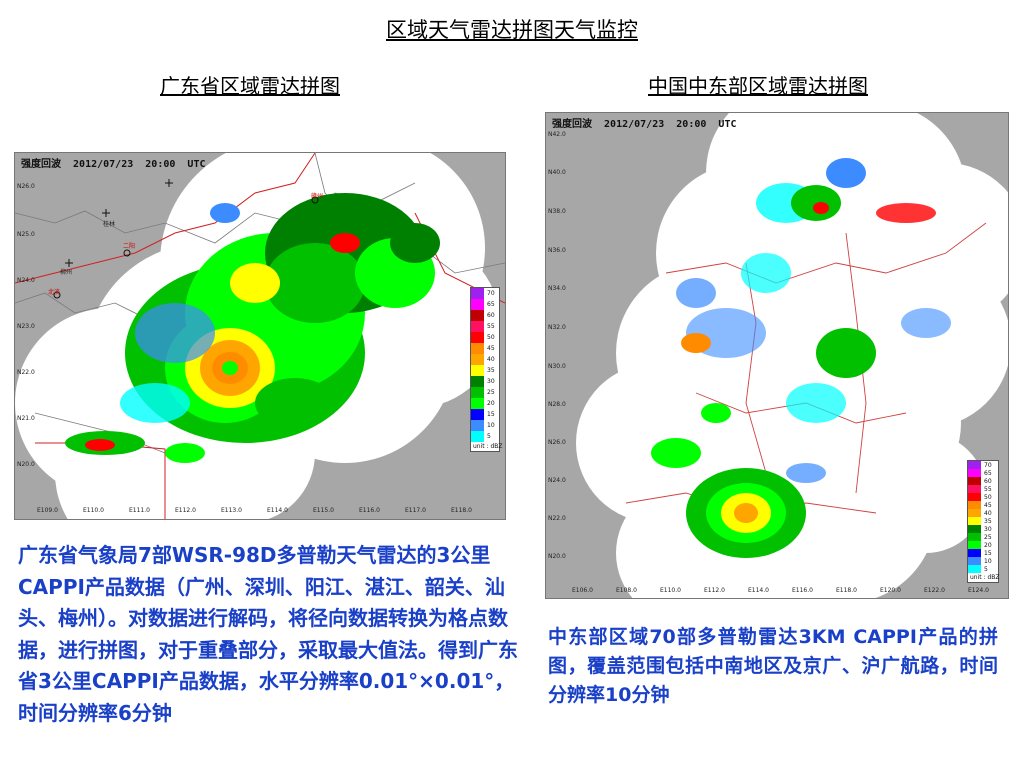 The width and height of the screenshot is (1024, 768). Describe the element at coordinates (557, 366) in the screenshot. I see `y-tick: N30.0` at that location.